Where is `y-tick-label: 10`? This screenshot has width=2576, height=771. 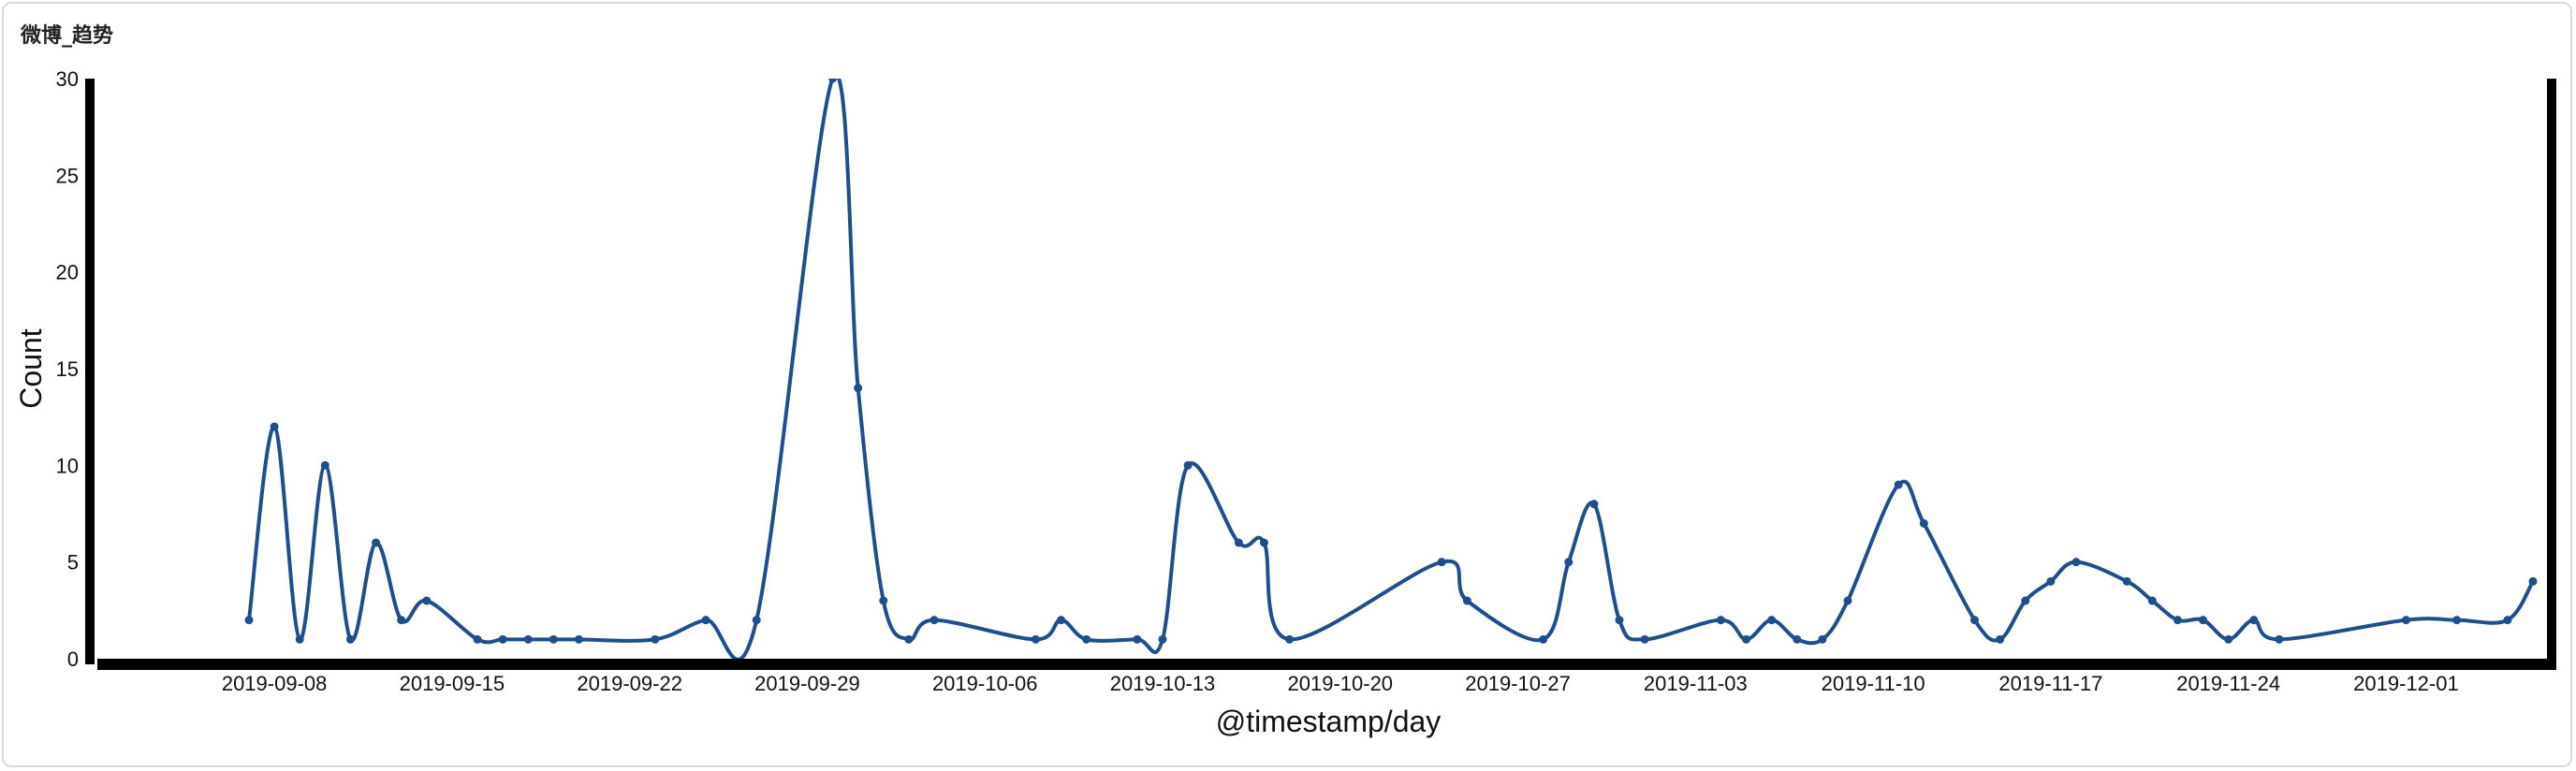 y-tick-label: 10 is located at coordinates (67, 465).